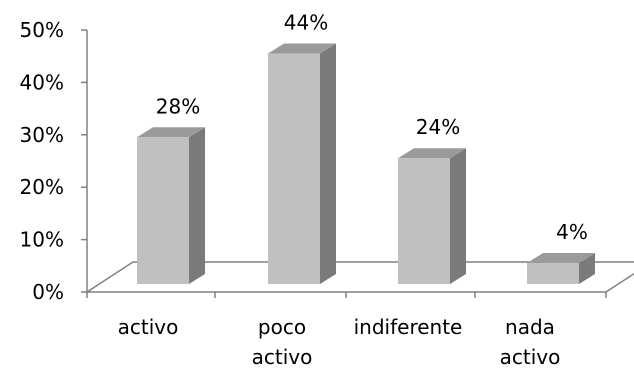  I want to click on y-axis: 0% 10% 20% 30% 40% 50%, so click(54, 161).